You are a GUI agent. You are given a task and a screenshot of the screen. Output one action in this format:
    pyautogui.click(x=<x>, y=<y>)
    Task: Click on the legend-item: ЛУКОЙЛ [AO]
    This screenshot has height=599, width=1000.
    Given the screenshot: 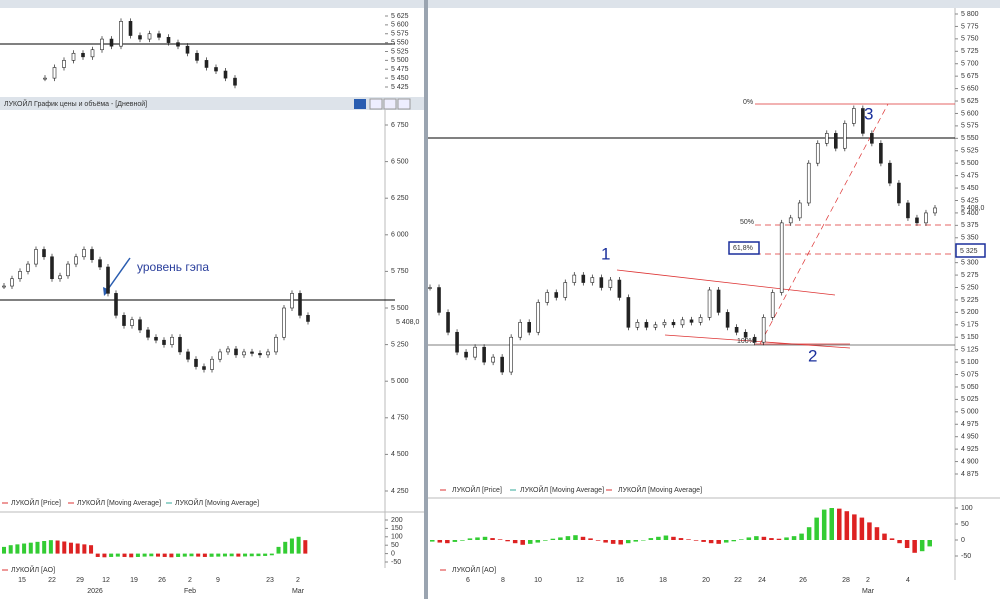 What is the action you would take?
    pyautogui.click(x=33, y=569)
    